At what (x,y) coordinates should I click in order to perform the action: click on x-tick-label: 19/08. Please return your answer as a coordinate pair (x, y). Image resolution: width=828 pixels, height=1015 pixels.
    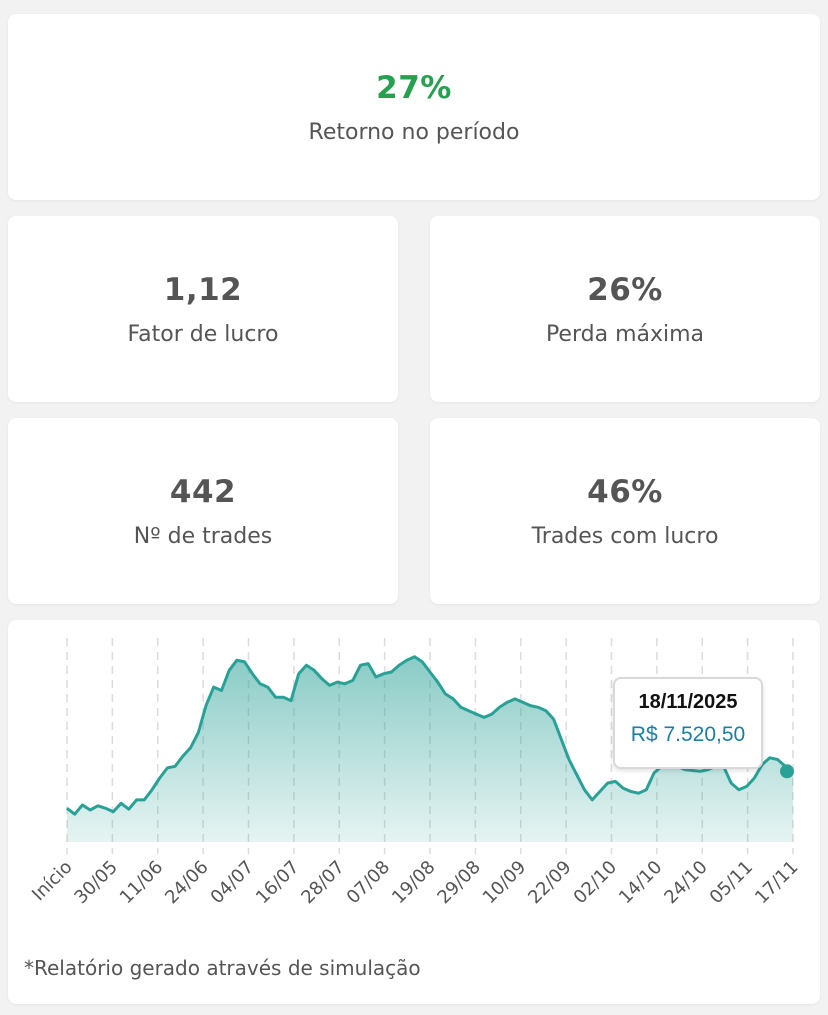
    Looking at the image, I should click on (414, 883).